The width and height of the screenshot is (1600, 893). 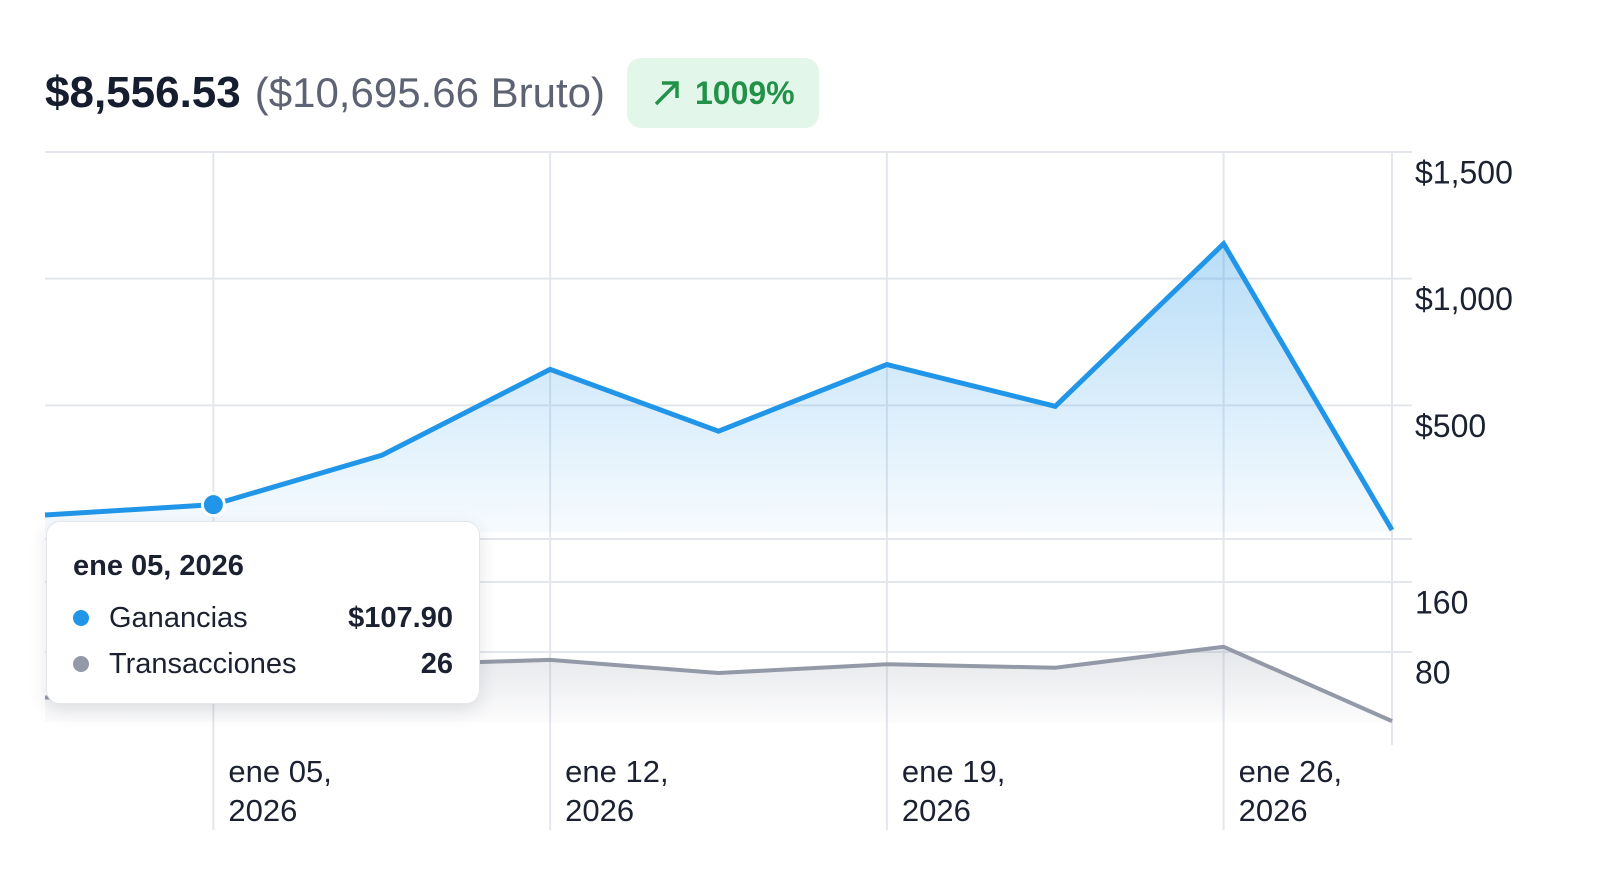 What do you see at coordinates (1464, 299) in the screenshot?
I see `y-tick-label: $1,000` at bounding box center [1464, 299].